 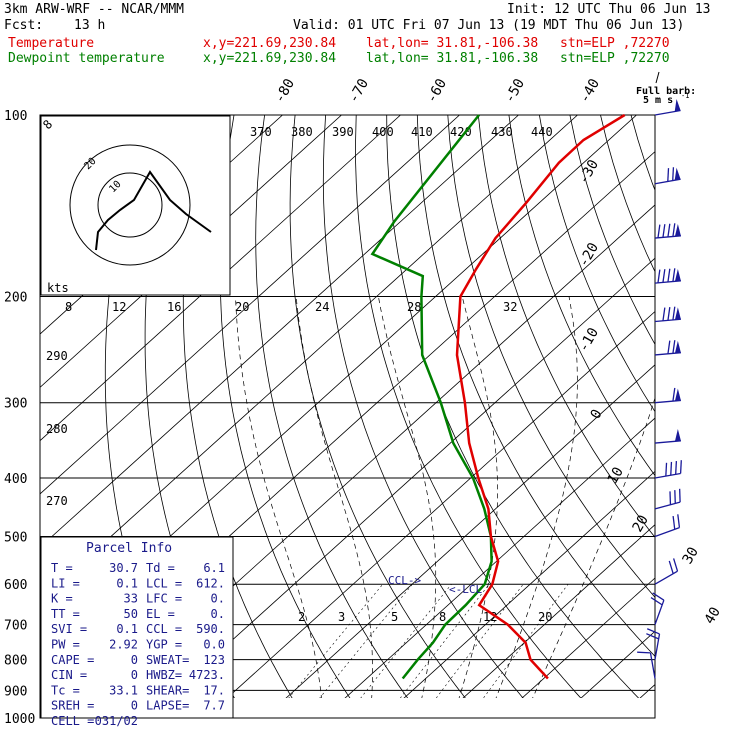 I want to click on parcel-info-key: LAPSE=, so click(x=167, y=706).